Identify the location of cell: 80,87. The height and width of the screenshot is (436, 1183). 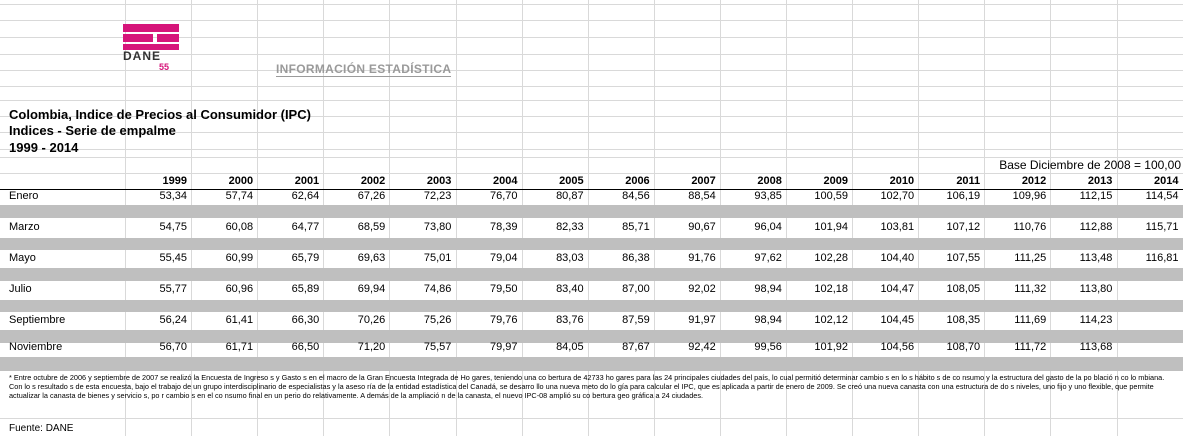
(570, 196).